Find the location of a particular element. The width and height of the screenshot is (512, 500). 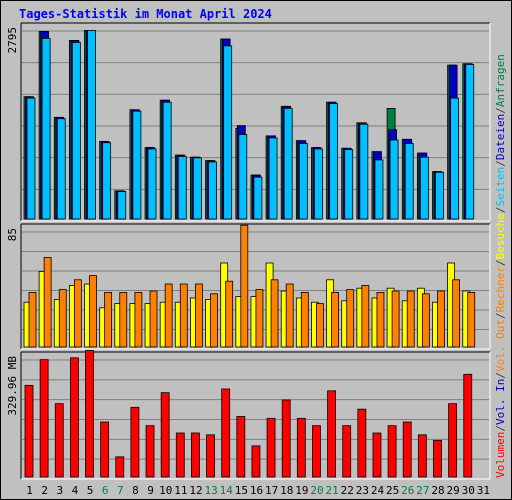

legend-entry: Seiten is located at coordinates (500, 187).